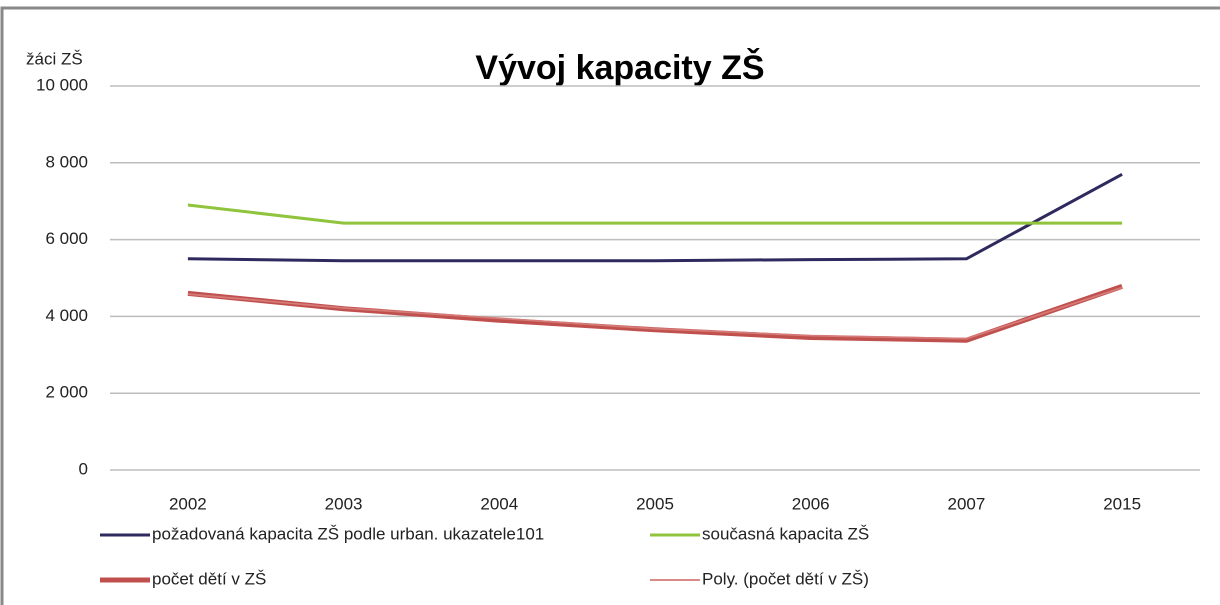  I want to click on y-tick-label: 8 000, so click(66, 161).